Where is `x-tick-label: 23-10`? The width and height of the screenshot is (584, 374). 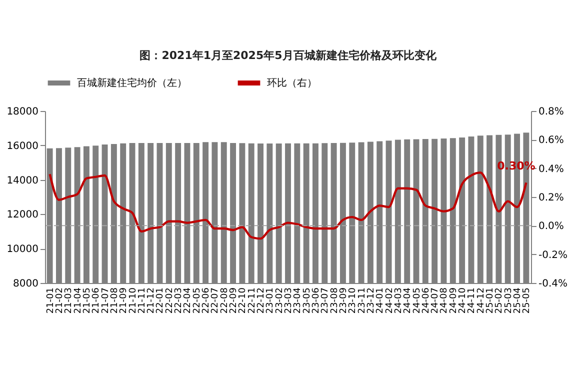
x-tick-label: 23-10 is located at coordinates (353, 300).